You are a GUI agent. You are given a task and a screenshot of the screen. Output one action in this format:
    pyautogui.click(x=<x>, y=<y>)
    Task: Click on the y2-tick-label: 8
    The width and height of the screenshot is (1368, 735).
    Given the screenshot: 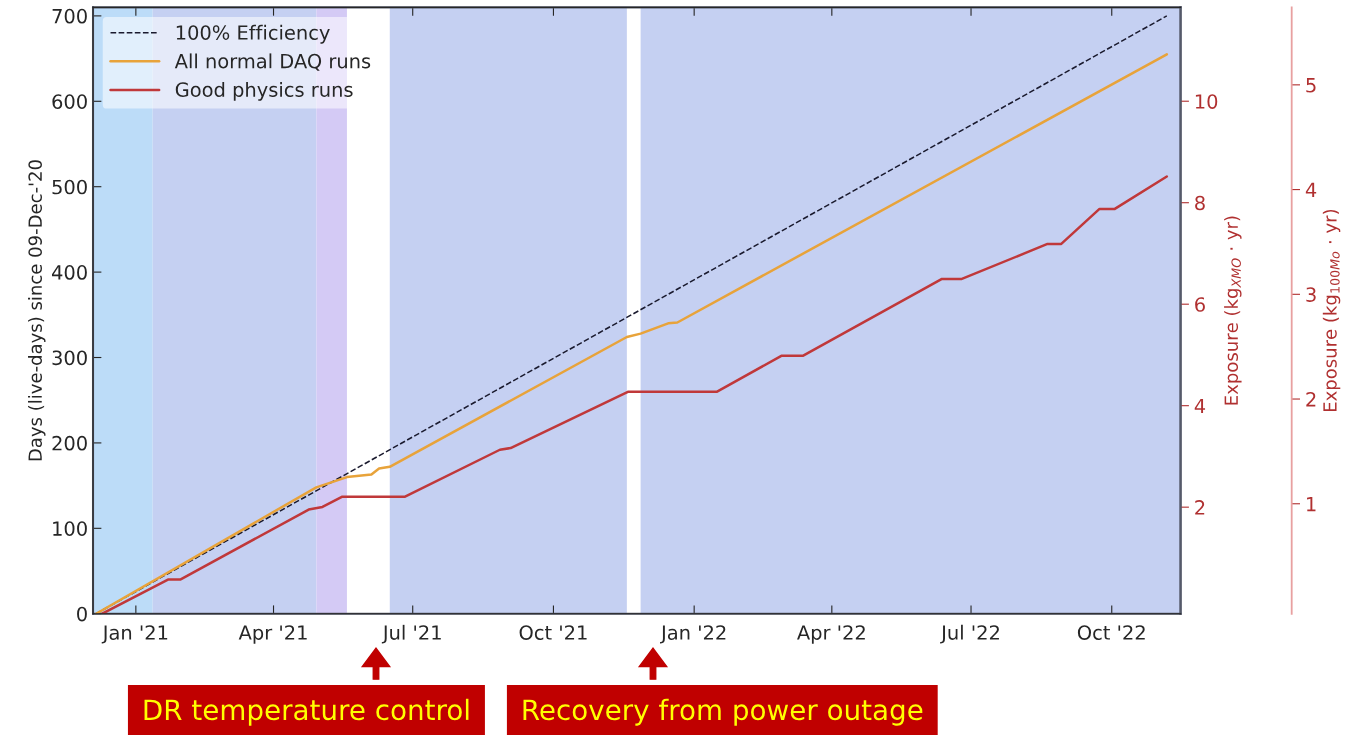 What is the action you would take?
    pyautogui.click(x=1200, y=203)
    